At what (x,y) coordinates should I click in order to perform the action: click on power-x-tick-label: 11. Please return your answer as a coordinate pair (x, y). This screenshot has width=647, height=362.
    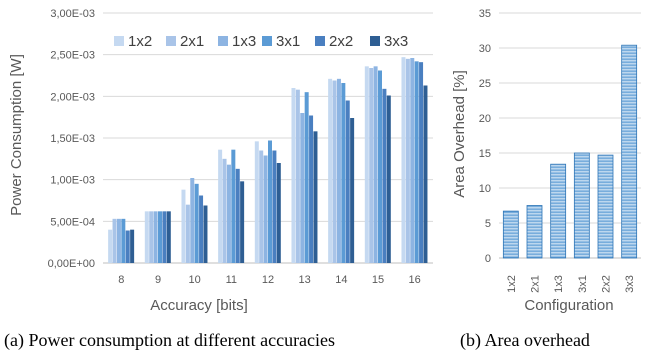
    Looking at the image, I should click on (231, 280).